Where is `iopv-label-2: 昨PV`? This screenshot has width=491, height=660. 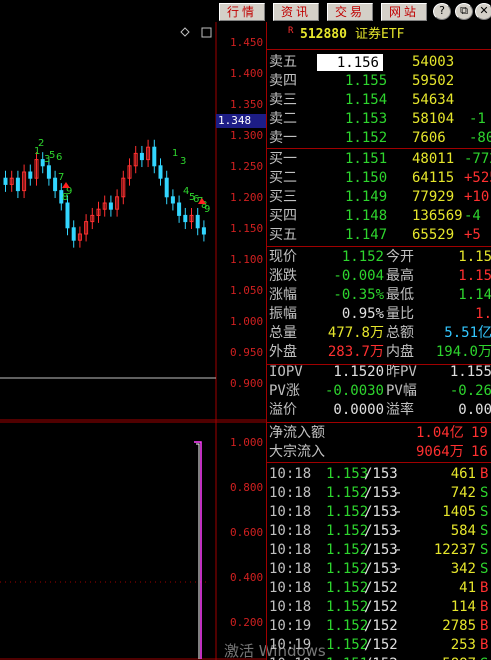 iopv-label-2: 昨PV is located at coordinates (401, 372).